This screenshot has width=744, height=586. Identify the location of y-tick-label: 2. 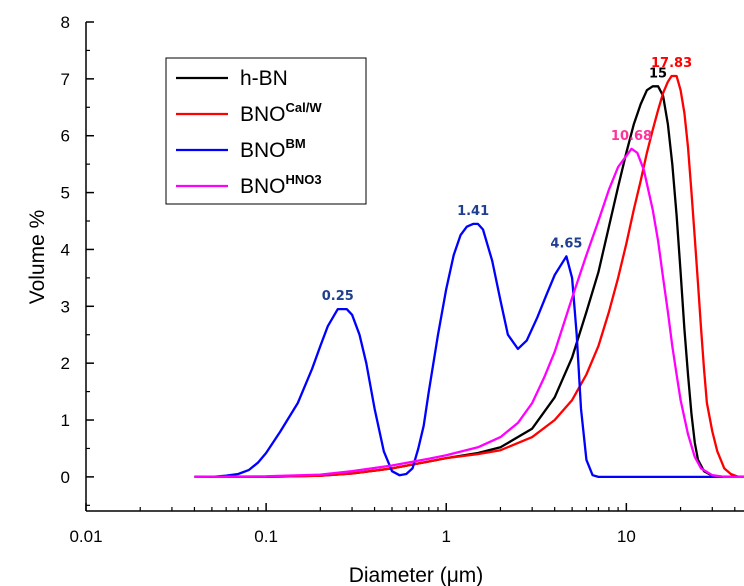
(65, 363).